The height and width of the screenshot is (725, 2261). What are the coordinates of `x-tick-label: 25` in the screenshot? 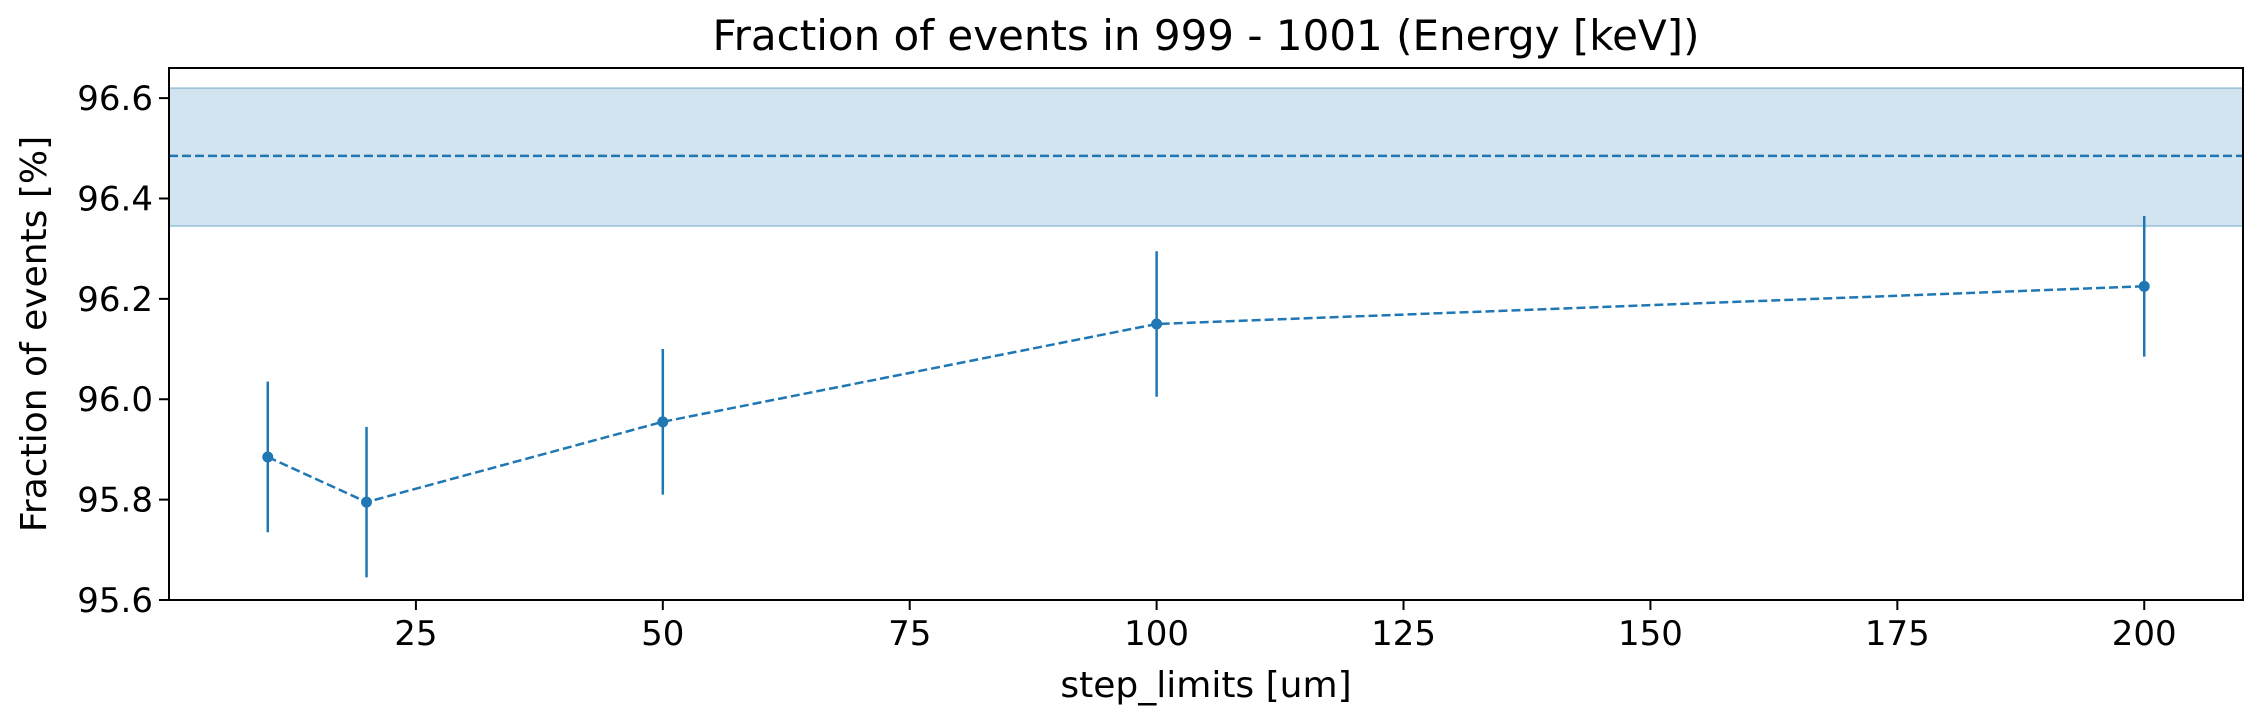 It's located at (415, 634).